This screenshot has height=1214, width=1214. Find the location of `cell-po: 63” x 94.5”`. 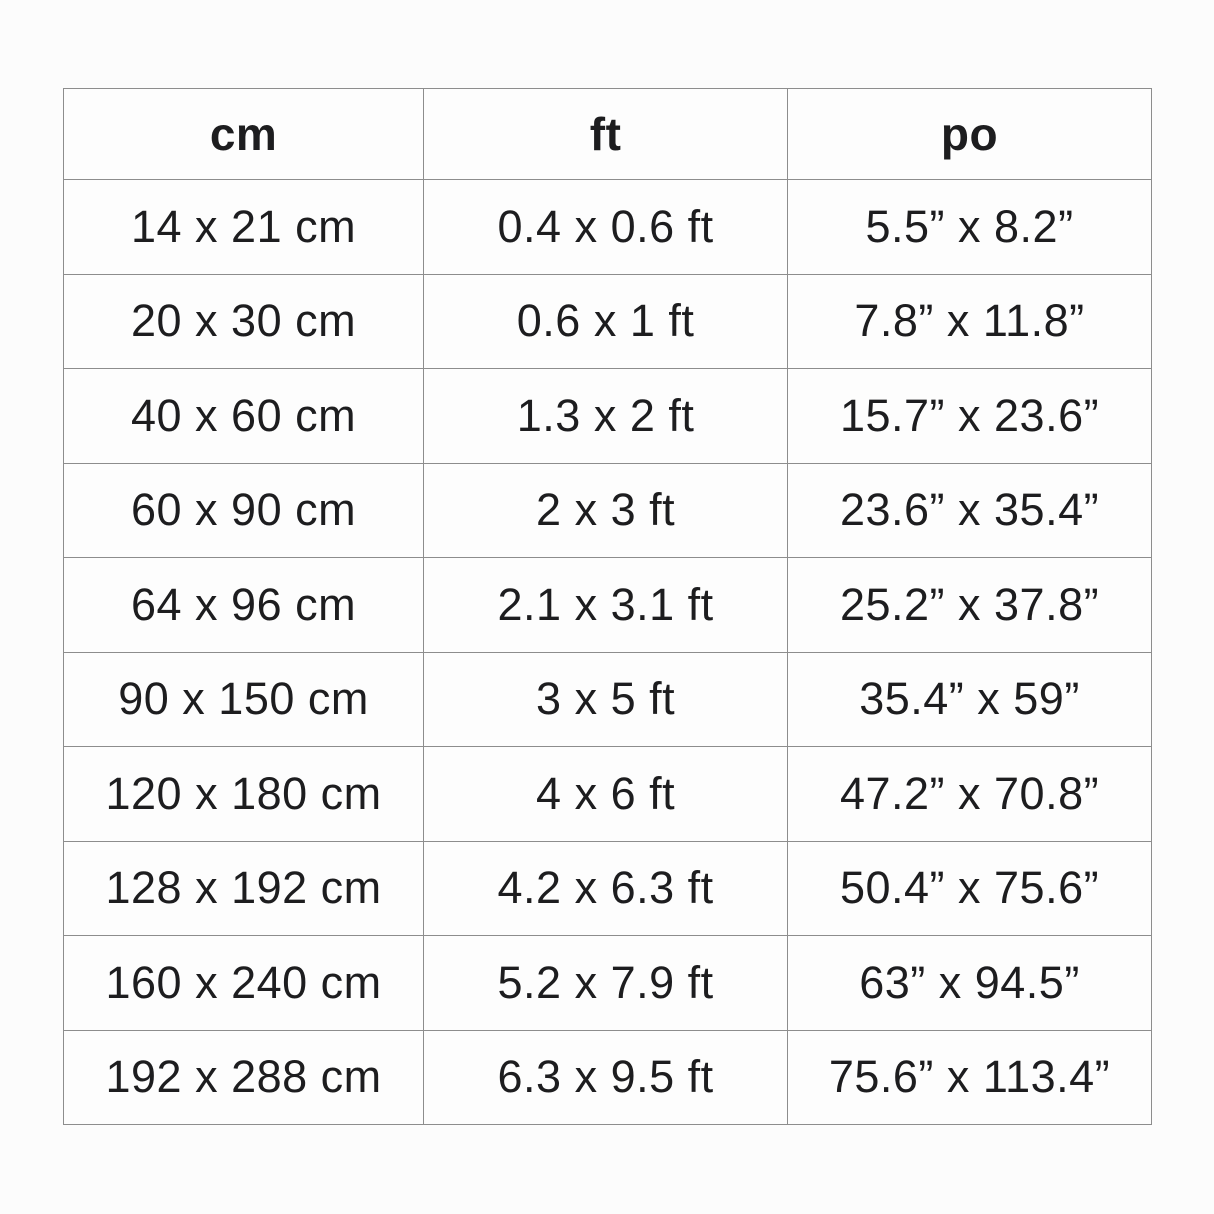

cell-po: 63” x 94.5” is located at coordinates (969, 983).